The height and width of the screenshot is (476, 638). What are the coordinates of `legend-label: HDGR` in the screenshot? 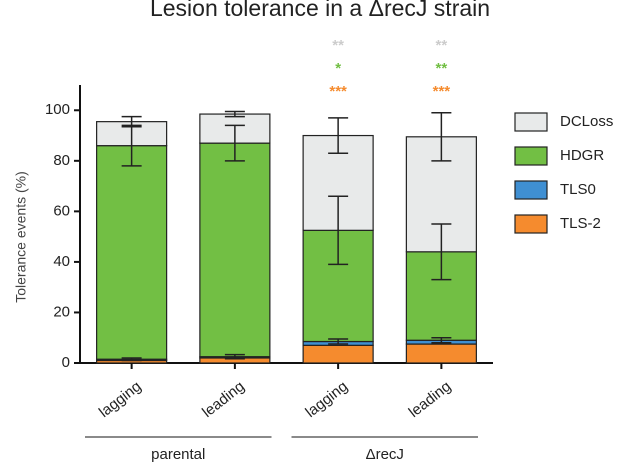 It's located at (582, 155).